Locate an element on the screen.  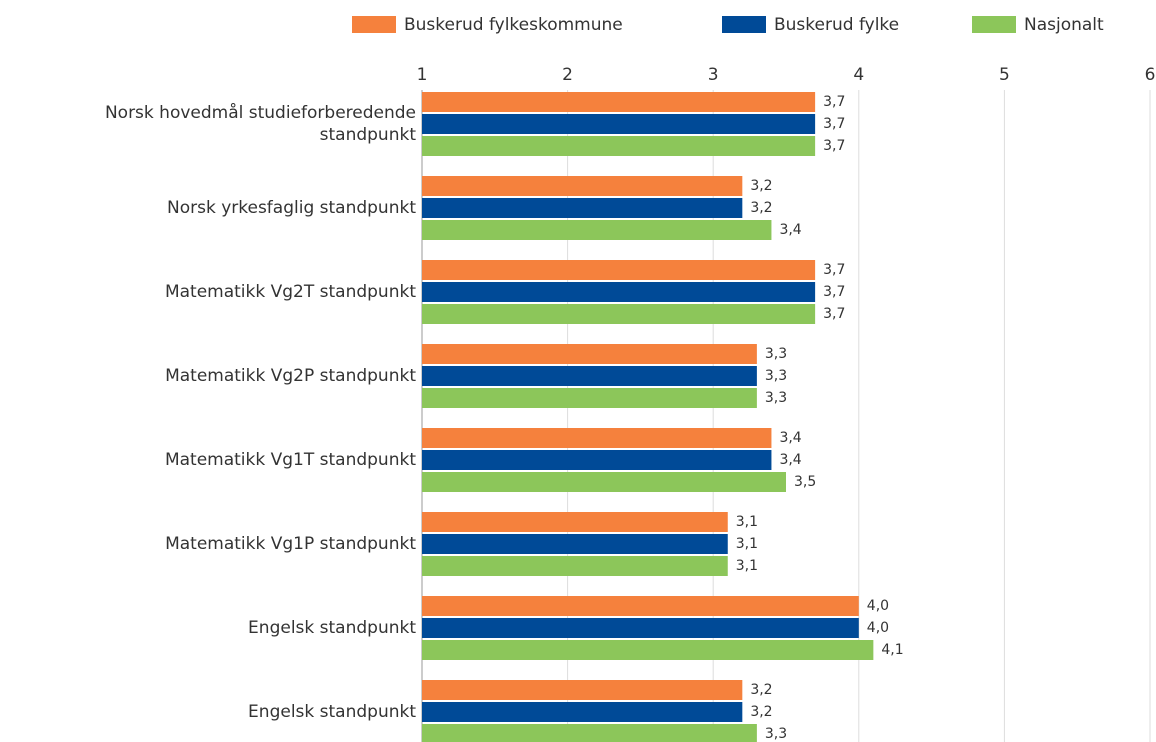
x-tick-label: 6 is located at coordinates (1150, 75).